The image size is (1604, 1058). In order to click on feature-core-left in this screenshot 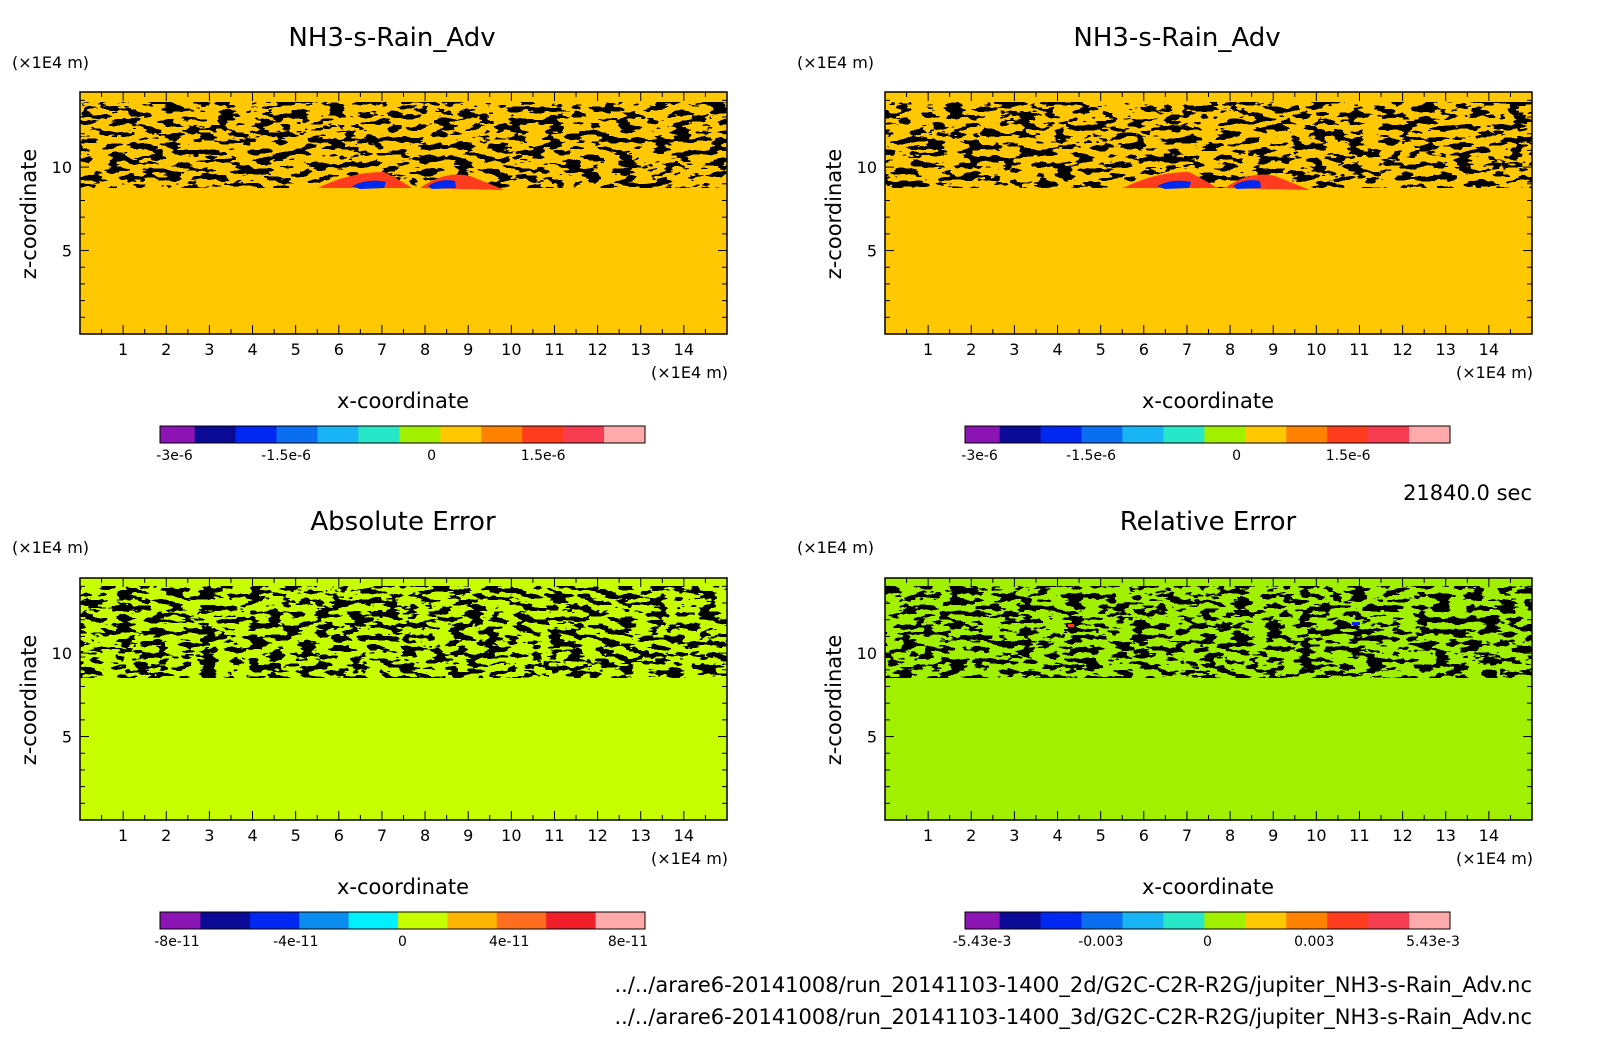, I will do `click(369, 184)`.